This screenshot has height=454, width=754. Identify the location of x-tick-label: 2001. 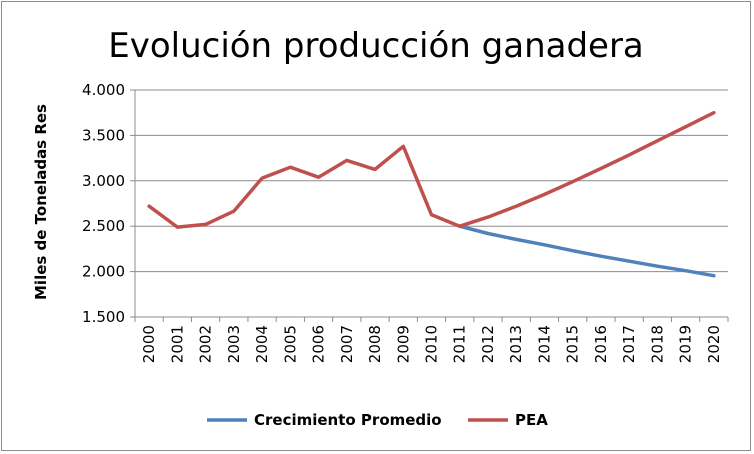
(177, 344).